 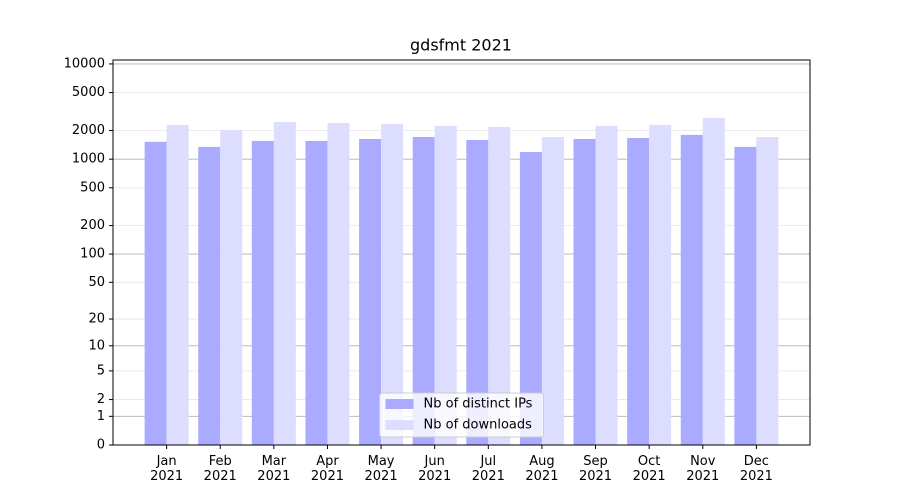 I want to click on x-tick-label: Apr 2021, so click(x=327, y=469).